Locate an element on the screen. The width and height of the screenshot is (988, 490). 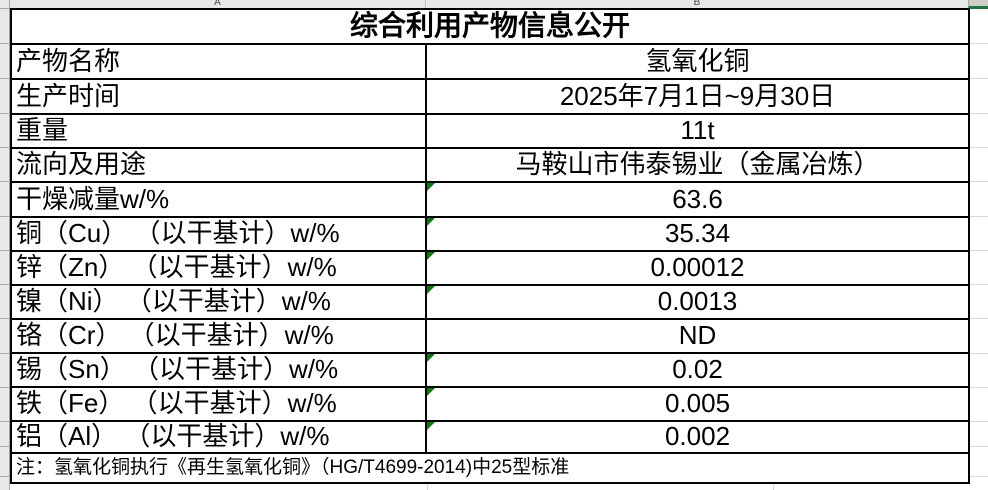
table-title-cell: 综合利用产物信息公开 is located at coordinates (490, 26).